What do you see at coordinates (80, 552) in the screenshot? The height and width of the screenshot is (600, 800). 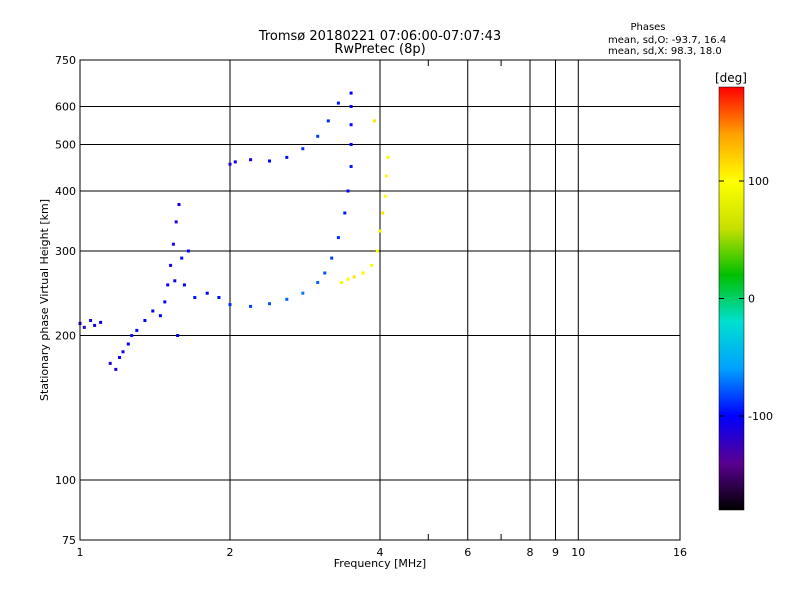 I see `x-tick-label: 1` at bounding box center [80, 552].